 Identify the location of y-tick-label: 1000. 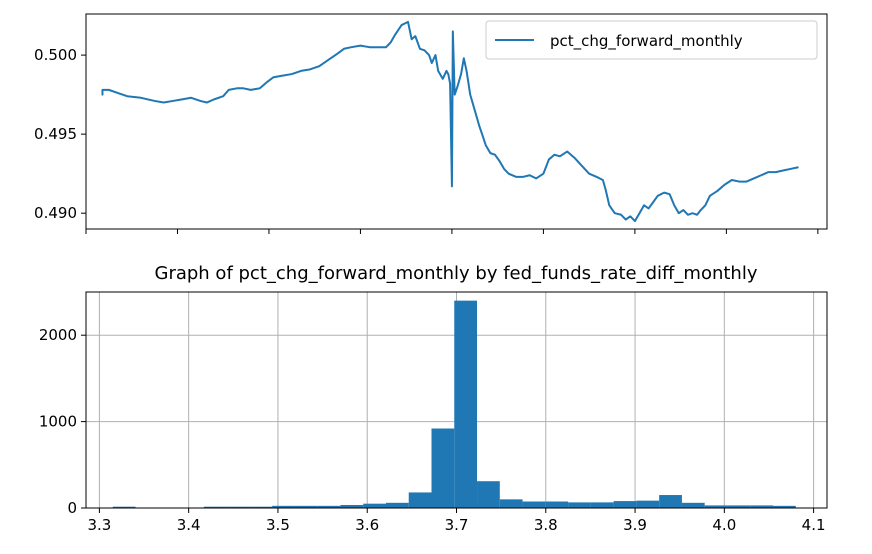
(58, 422).